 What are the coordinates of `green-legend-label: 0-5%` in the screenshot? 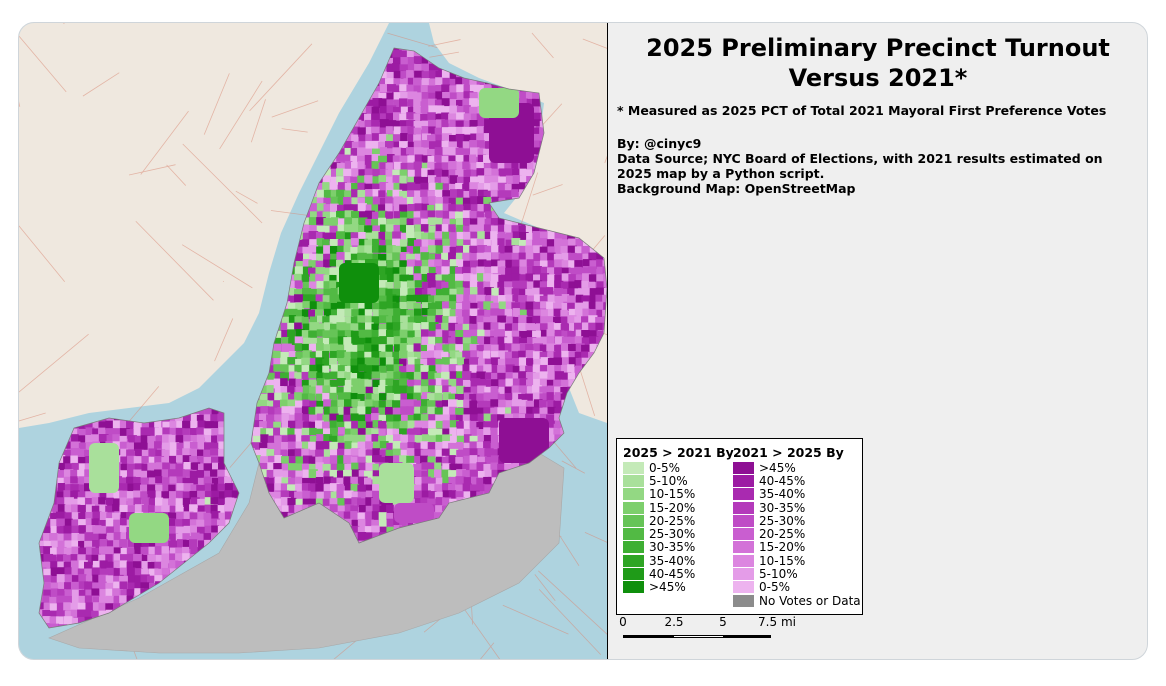 It's located at (665, 467).